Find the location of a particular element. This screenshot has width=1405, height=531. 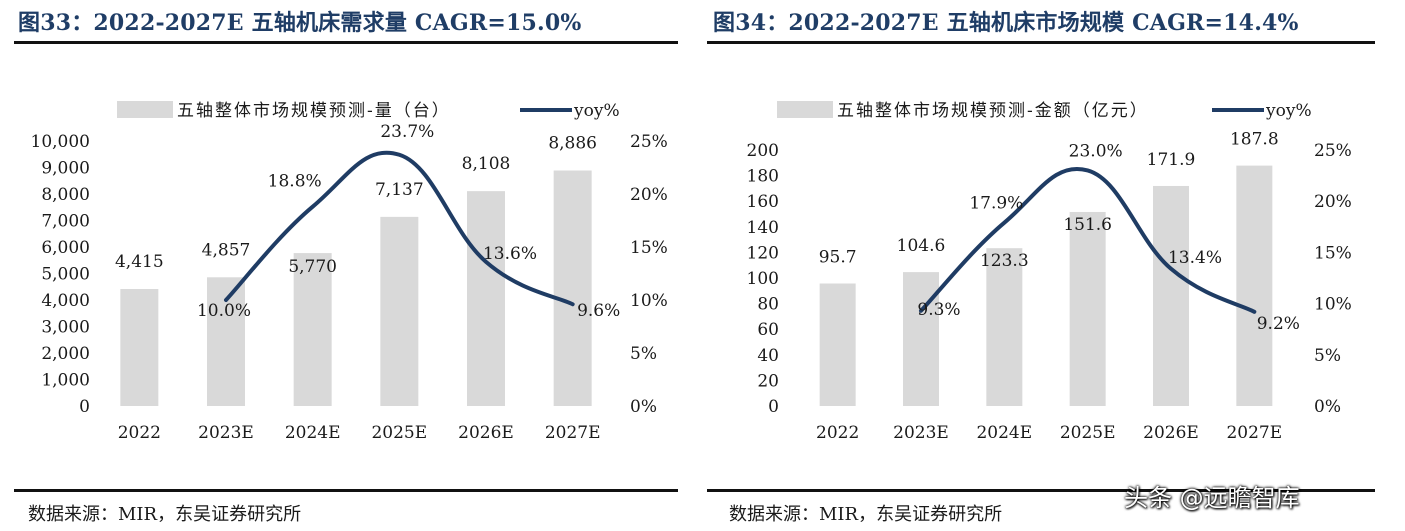

yoy-label: 9.2% is located at coordinates (1278, 324).